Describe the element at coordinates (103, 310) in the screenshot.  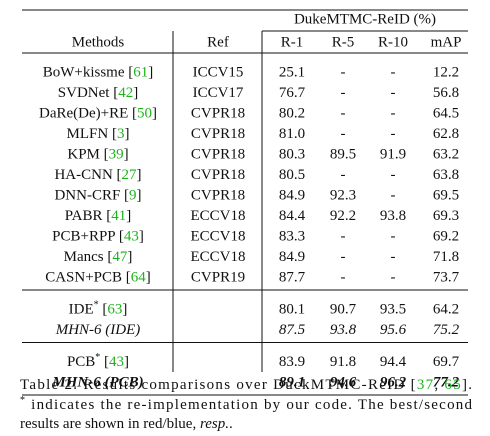
I see `text-segment: [` at that location.